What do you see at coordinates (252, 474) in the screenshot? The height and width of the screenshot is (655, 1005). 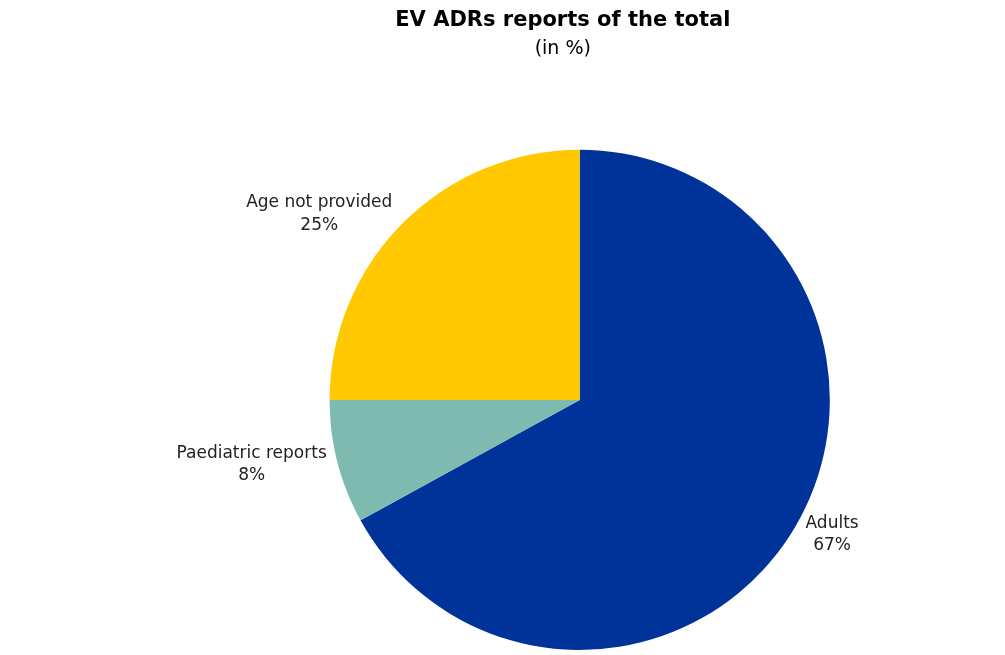 I see `data-label: 8%` at bounding box center [252, 474].